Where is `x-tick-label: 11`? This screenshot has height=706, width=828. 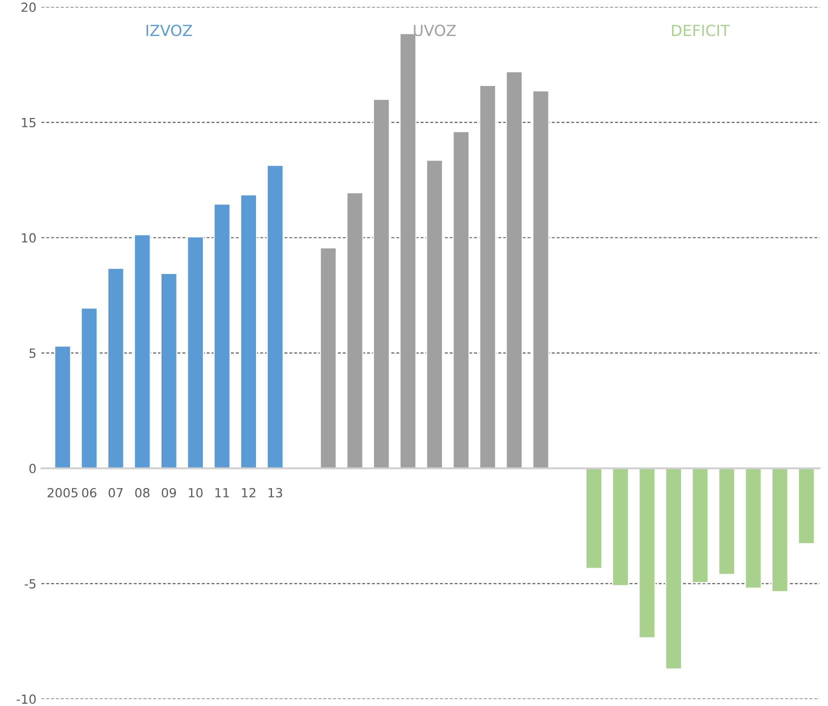 x-tick-label: 11 is located at coordinates (222, 493).